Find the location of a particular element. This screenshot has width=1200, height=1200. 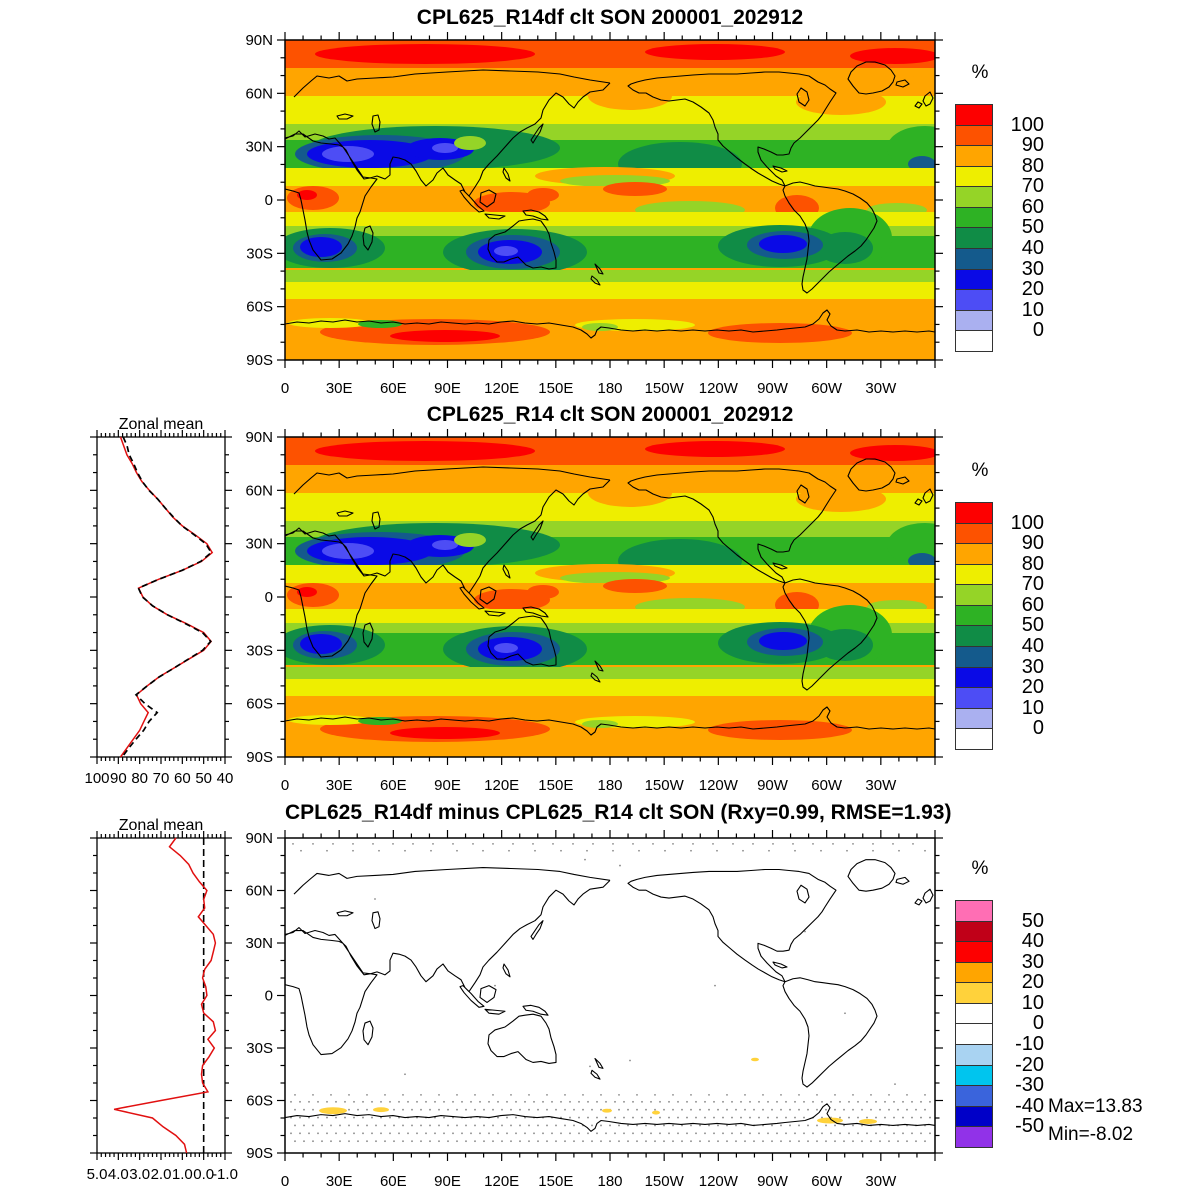

zonal-axes: Zonal mean 5.0 4.0 3.0 2.0 1.0 0.0-1.0 is located at coordinates (162, 1000).